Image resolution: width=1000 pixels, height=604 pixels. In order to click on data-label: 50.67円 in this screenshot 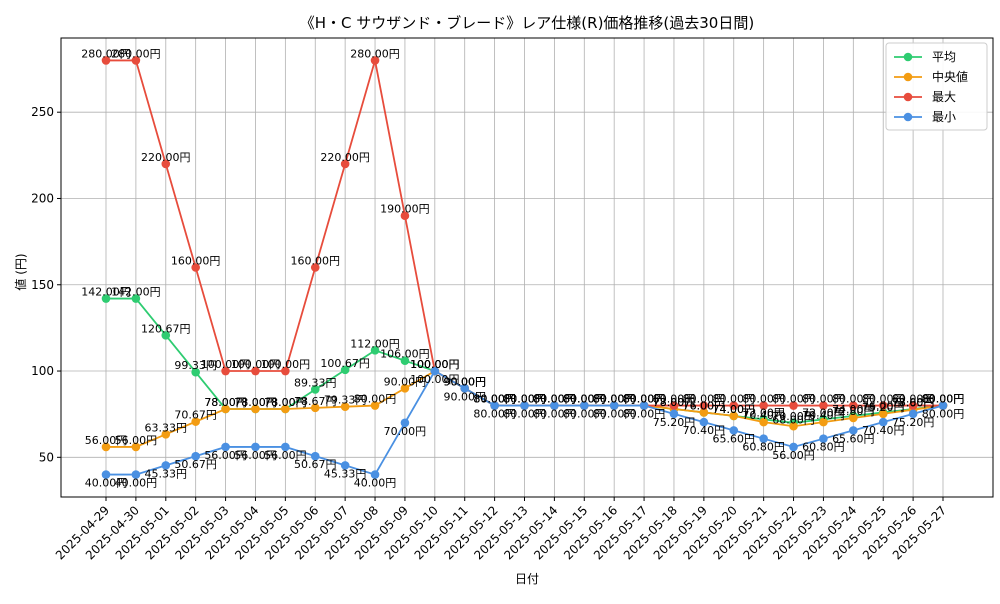, I will do `click(315, 464)`.